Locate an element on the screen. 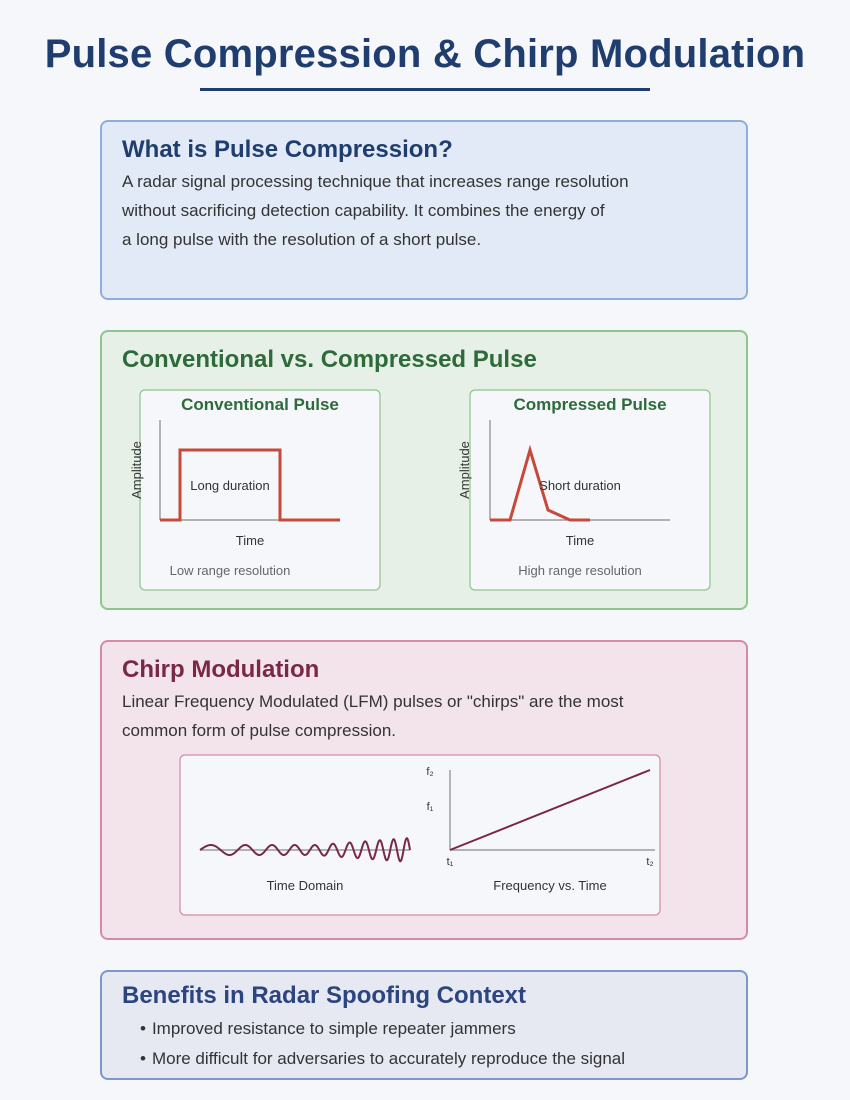  conventional-title: Conventional Pulse is located at coordinates (260, 404).